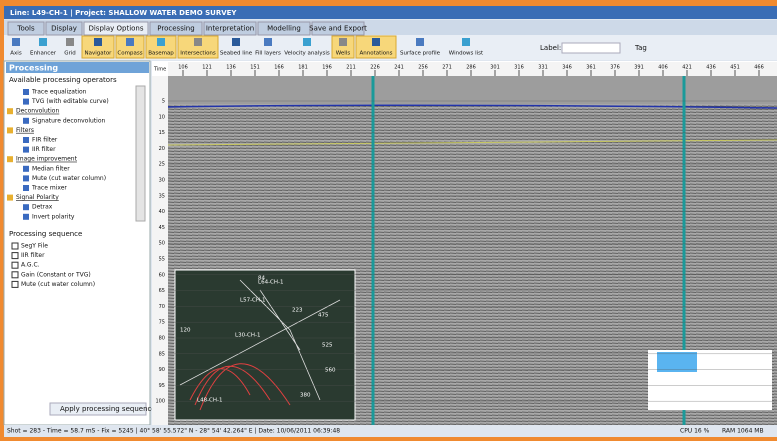 The height and width of the screenshot is (441, 777). What do you see at coordinates (43, 54) in the screenshot?
I see `ribbon-button-label: Enhancer` at bounding box center [43, 54].